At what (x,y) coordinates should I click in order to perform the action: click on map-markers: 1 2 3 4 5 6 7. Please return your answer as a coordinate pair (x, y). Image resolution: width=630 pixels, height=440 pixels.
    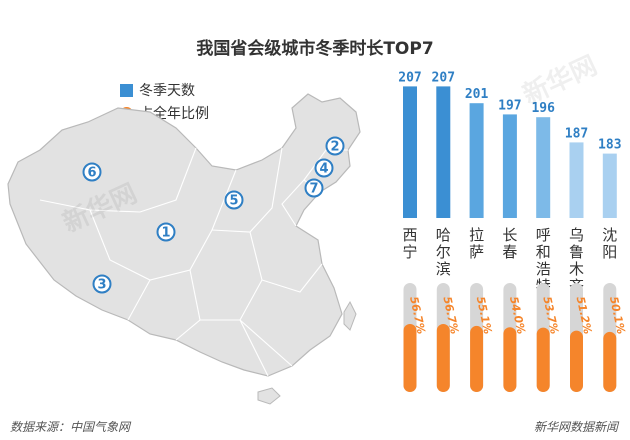
    Looking at the image, I should click on (213, 215).